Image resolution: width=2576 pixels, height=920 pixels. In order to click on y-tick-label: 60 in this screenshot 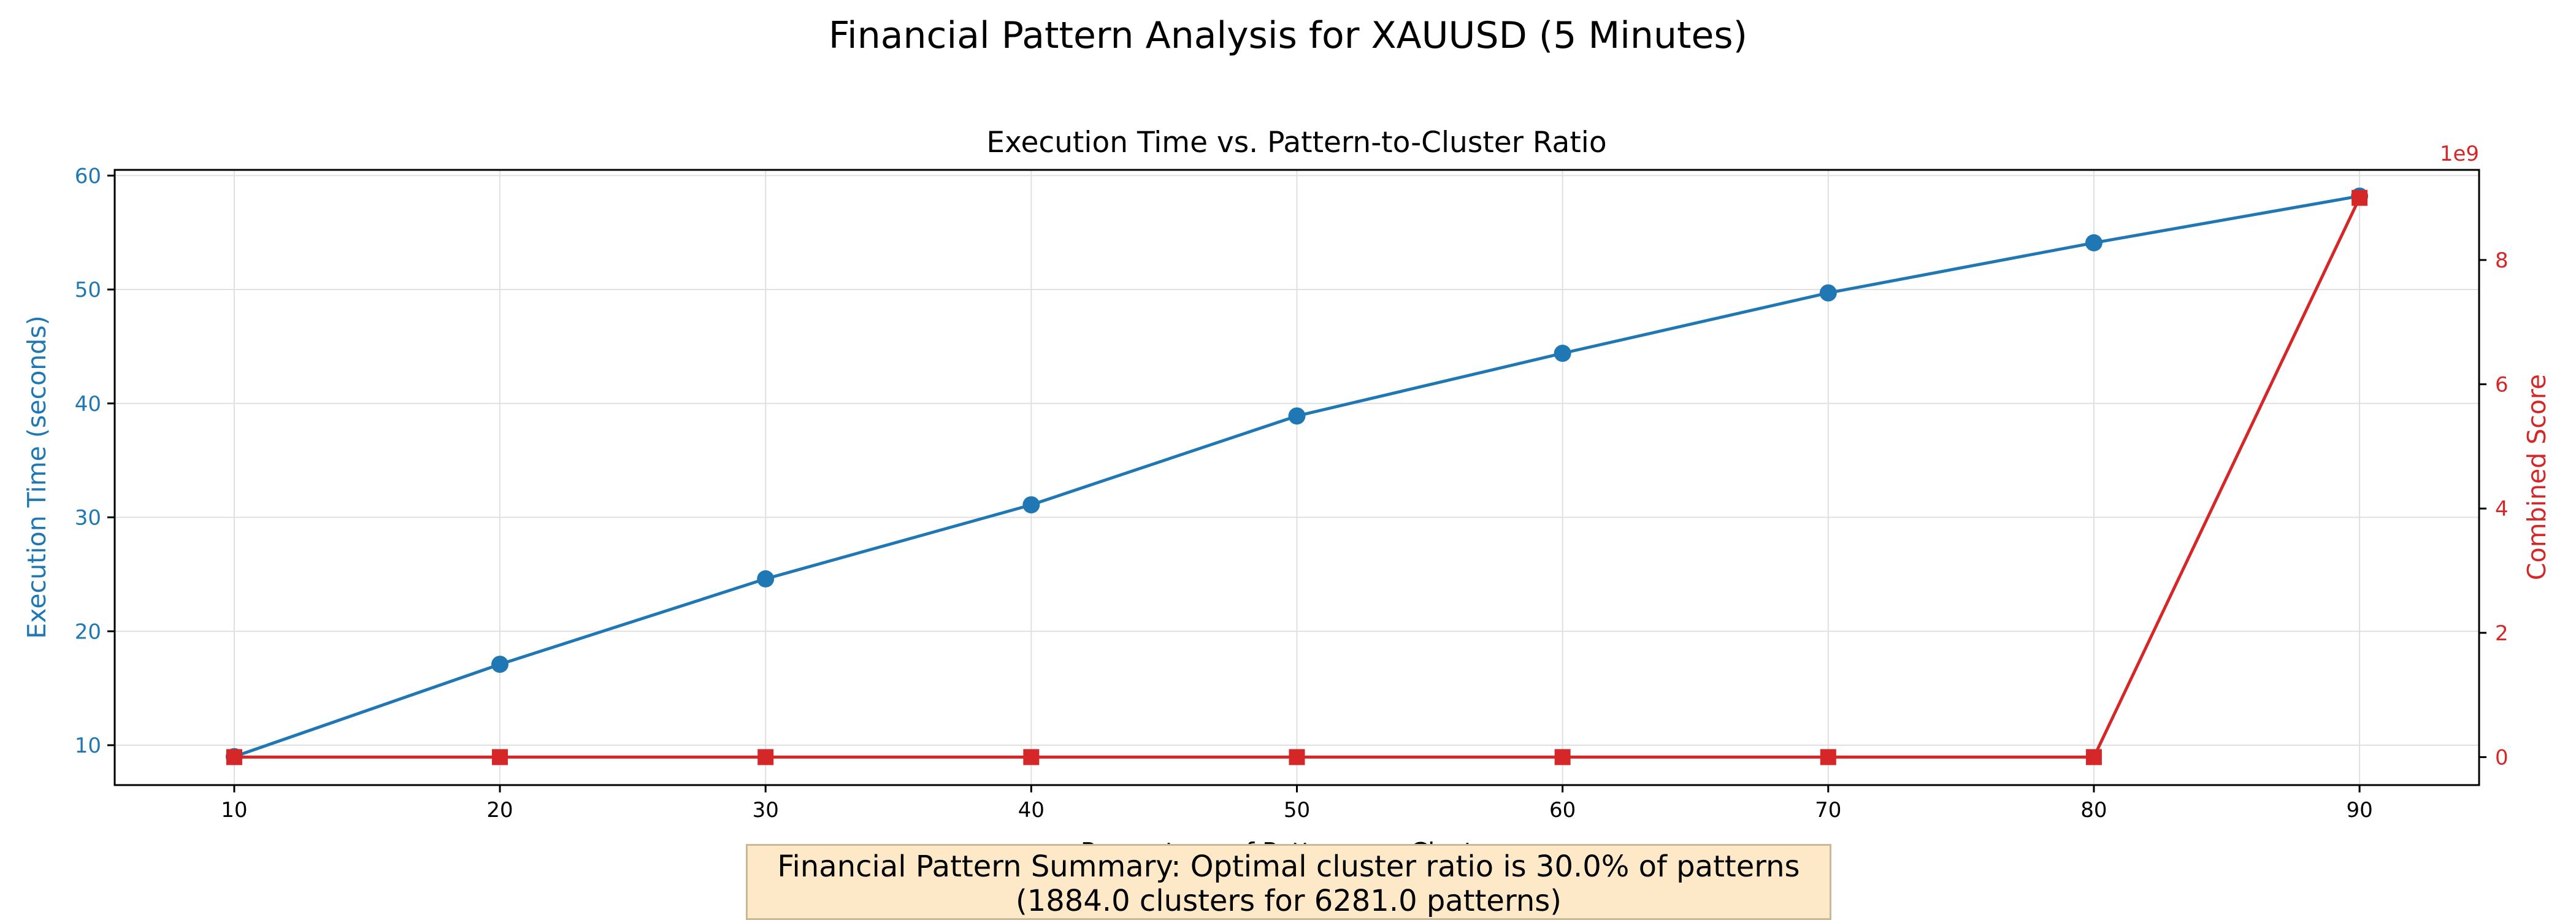, I will do `click(88, 176)`.